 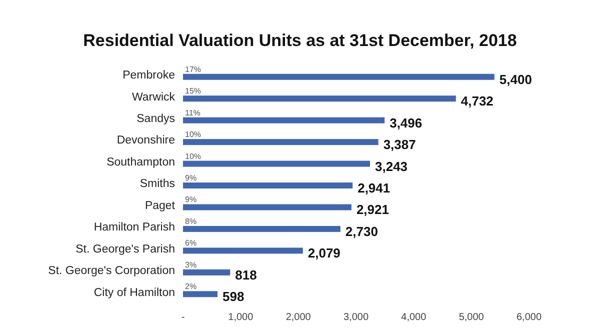 What do you see at coordinates (154, 97) in the screenshot?
I see `y-tick-label: Warwick` at bounding box center [154, 97].